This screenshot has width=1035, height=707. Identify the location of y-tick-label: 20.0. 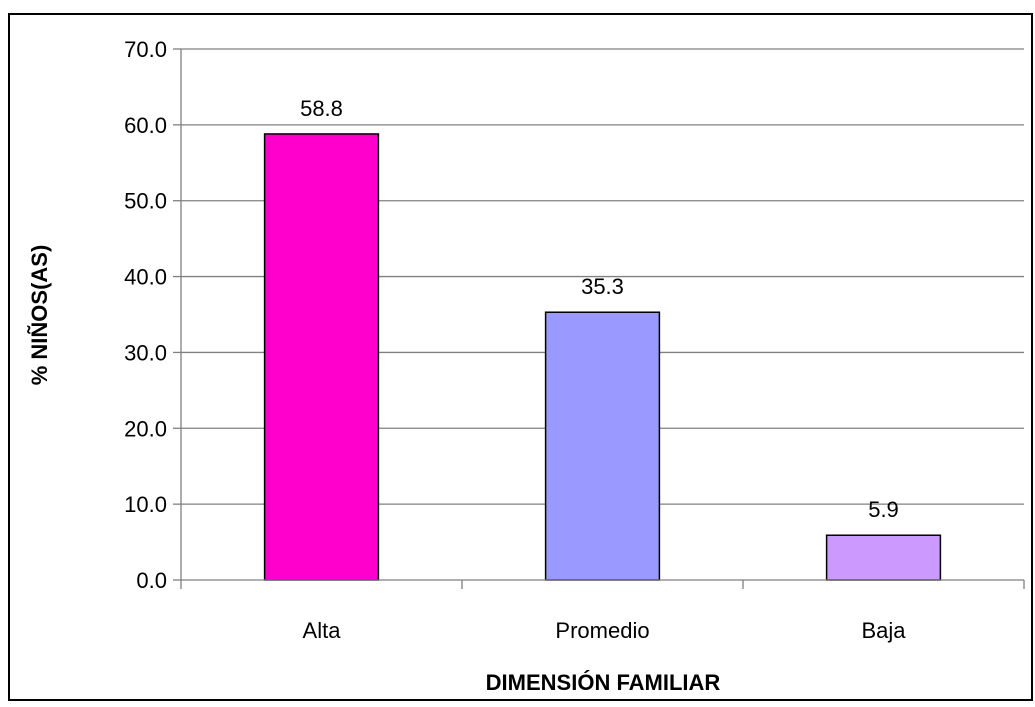
(145, 428).